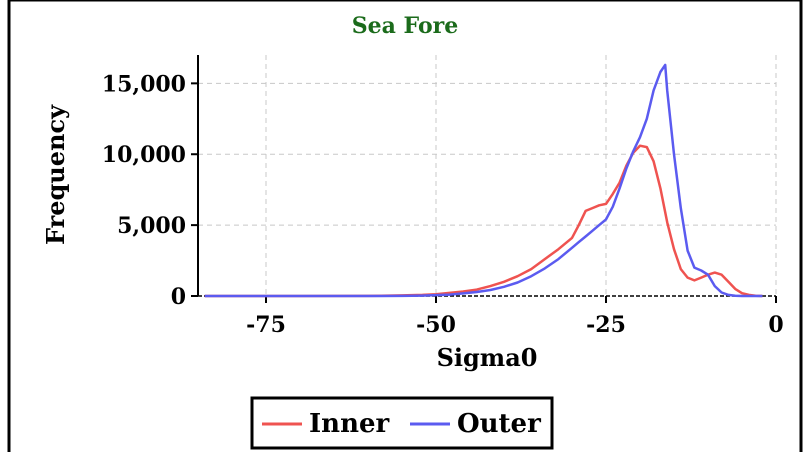 This screenshot has width=810, height=452. I want to click on x-tick-label: 0, so click(775, 325).